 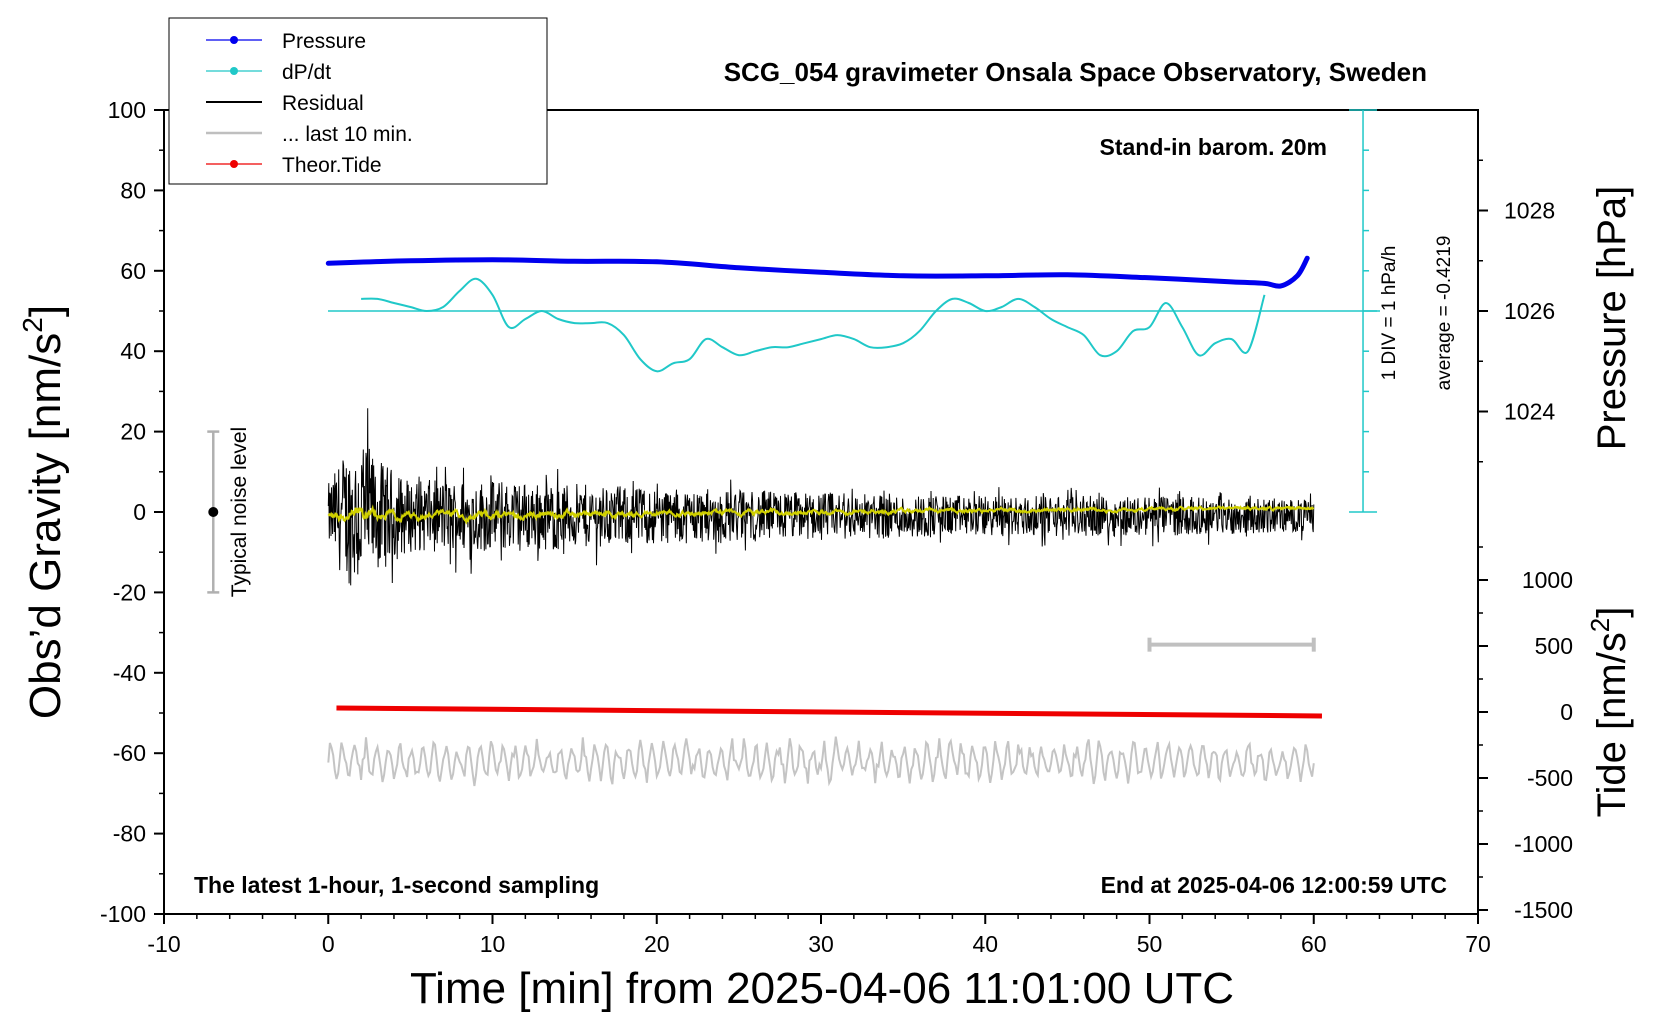 What do you see at coordinates (493, 944) in the screenshot?
I see `x-tick-label: 10` at bounding box center [493, 944].